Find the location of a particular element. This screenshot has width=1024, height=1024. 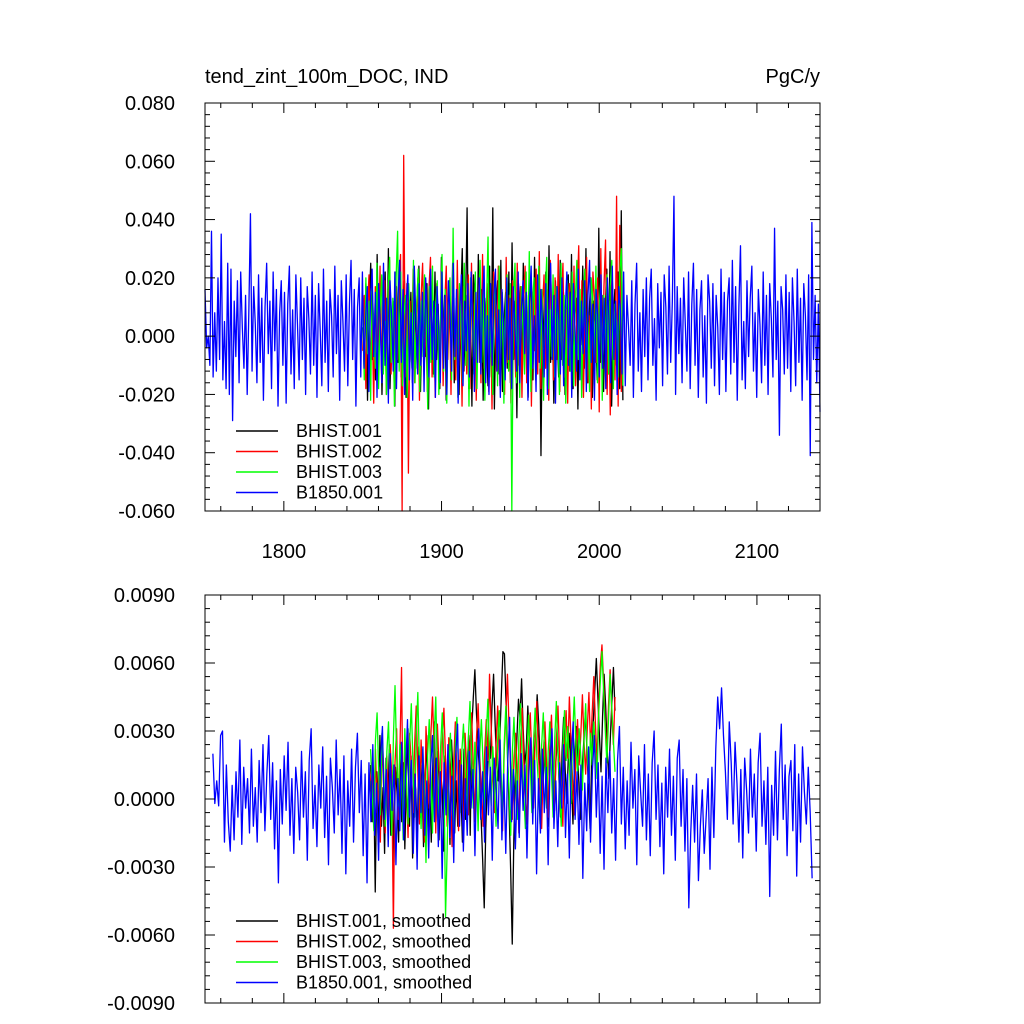

top-legend-label-1: BHIST.001 is located at coordinates (339, 431).